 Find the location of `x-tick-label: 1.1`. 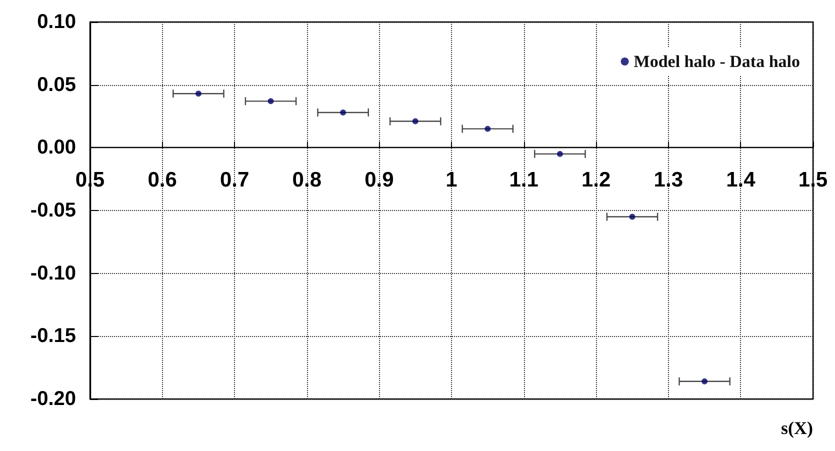

x-tick-label: 1.1 is located at coordinates (524, 180).